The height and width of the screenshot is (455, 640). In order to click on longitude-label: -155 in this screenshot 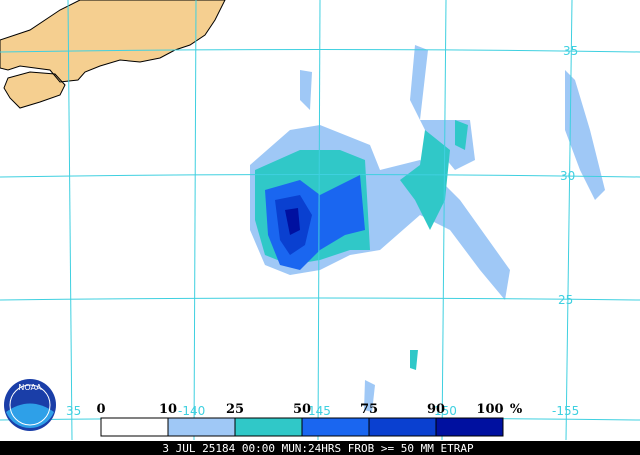, I will do `click(565, 411)`.